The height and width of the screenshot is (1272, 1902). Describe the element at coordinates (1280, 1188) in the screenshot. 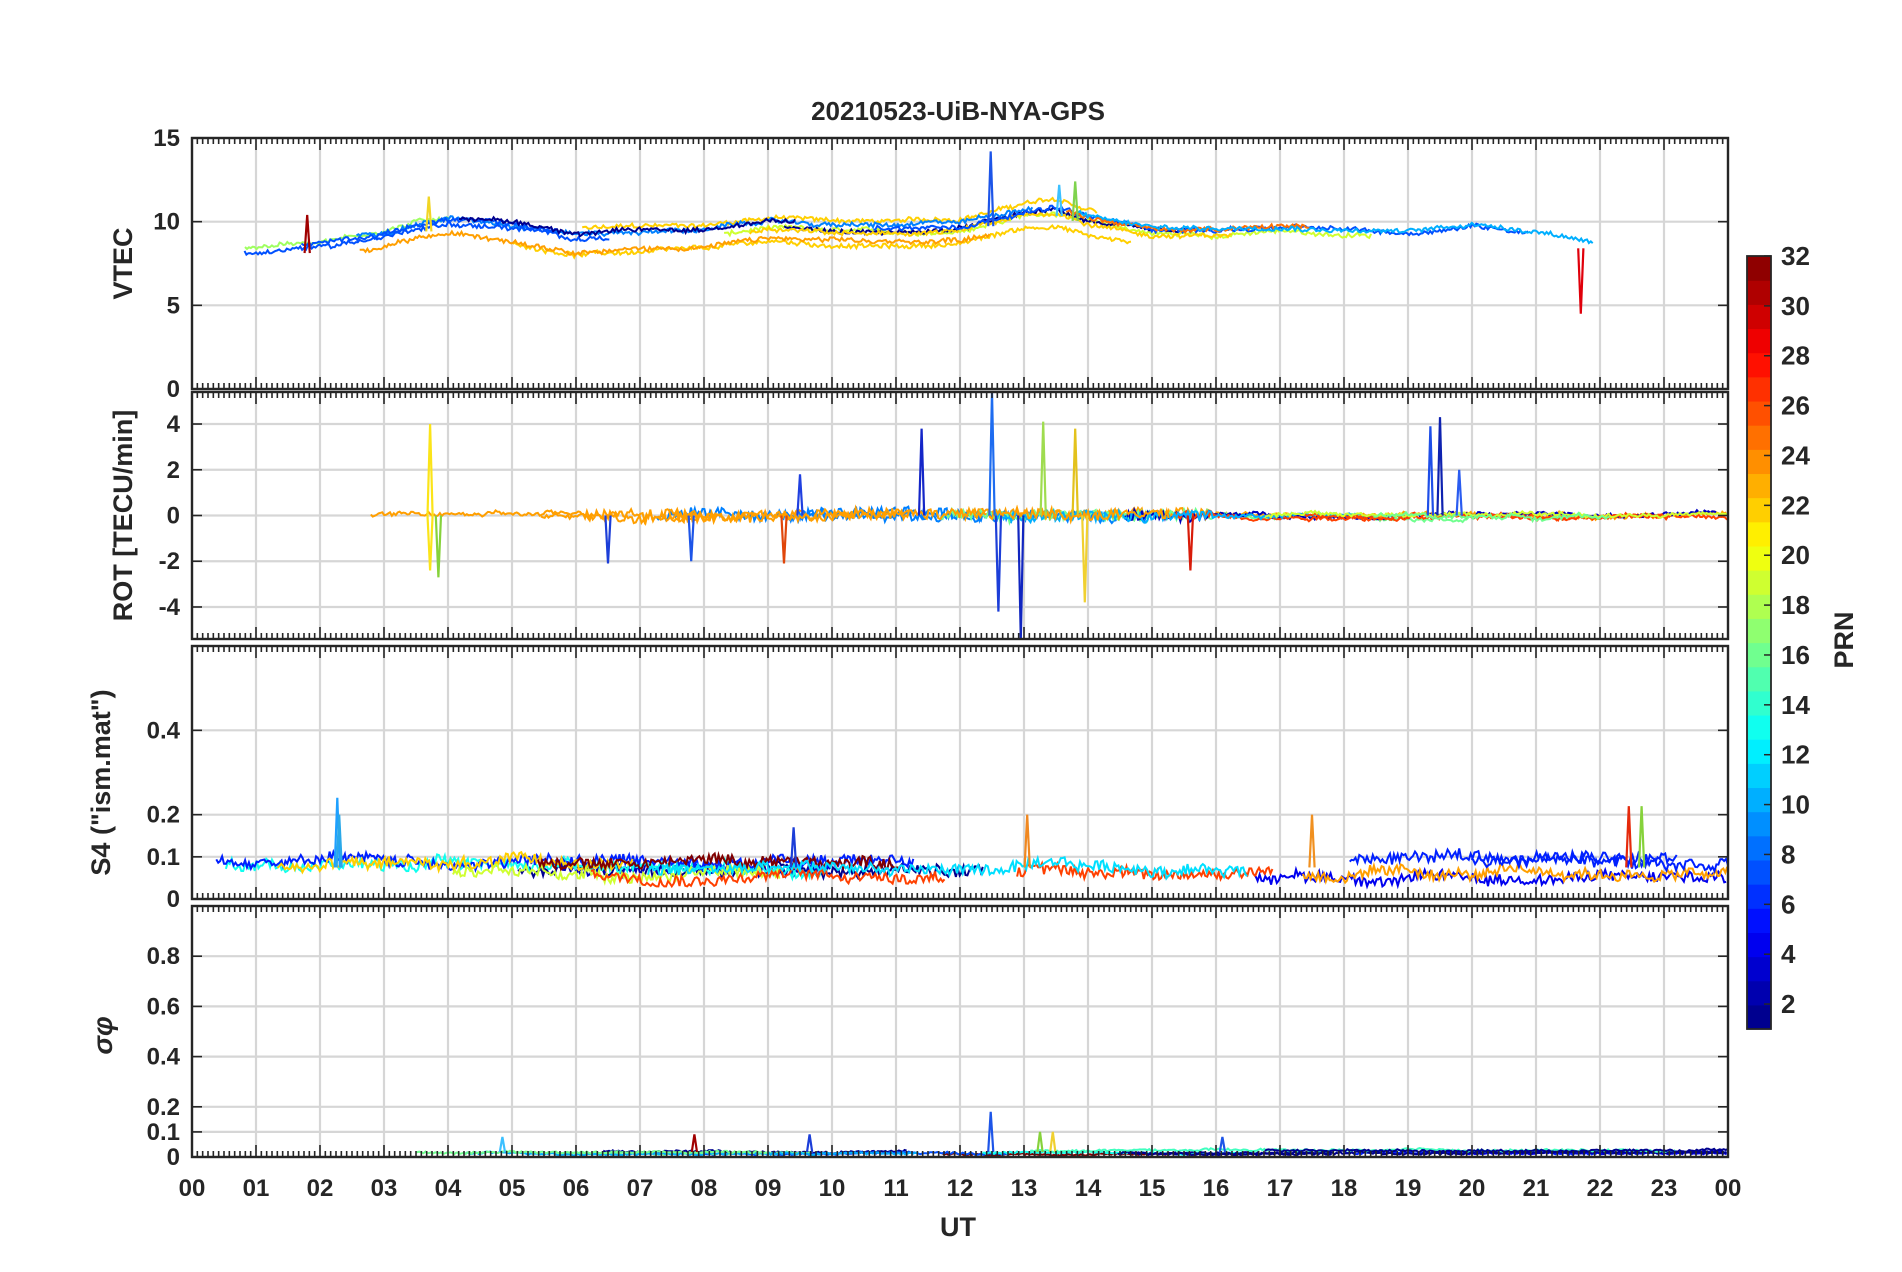

I see `x-tick-label: 17` at that location.